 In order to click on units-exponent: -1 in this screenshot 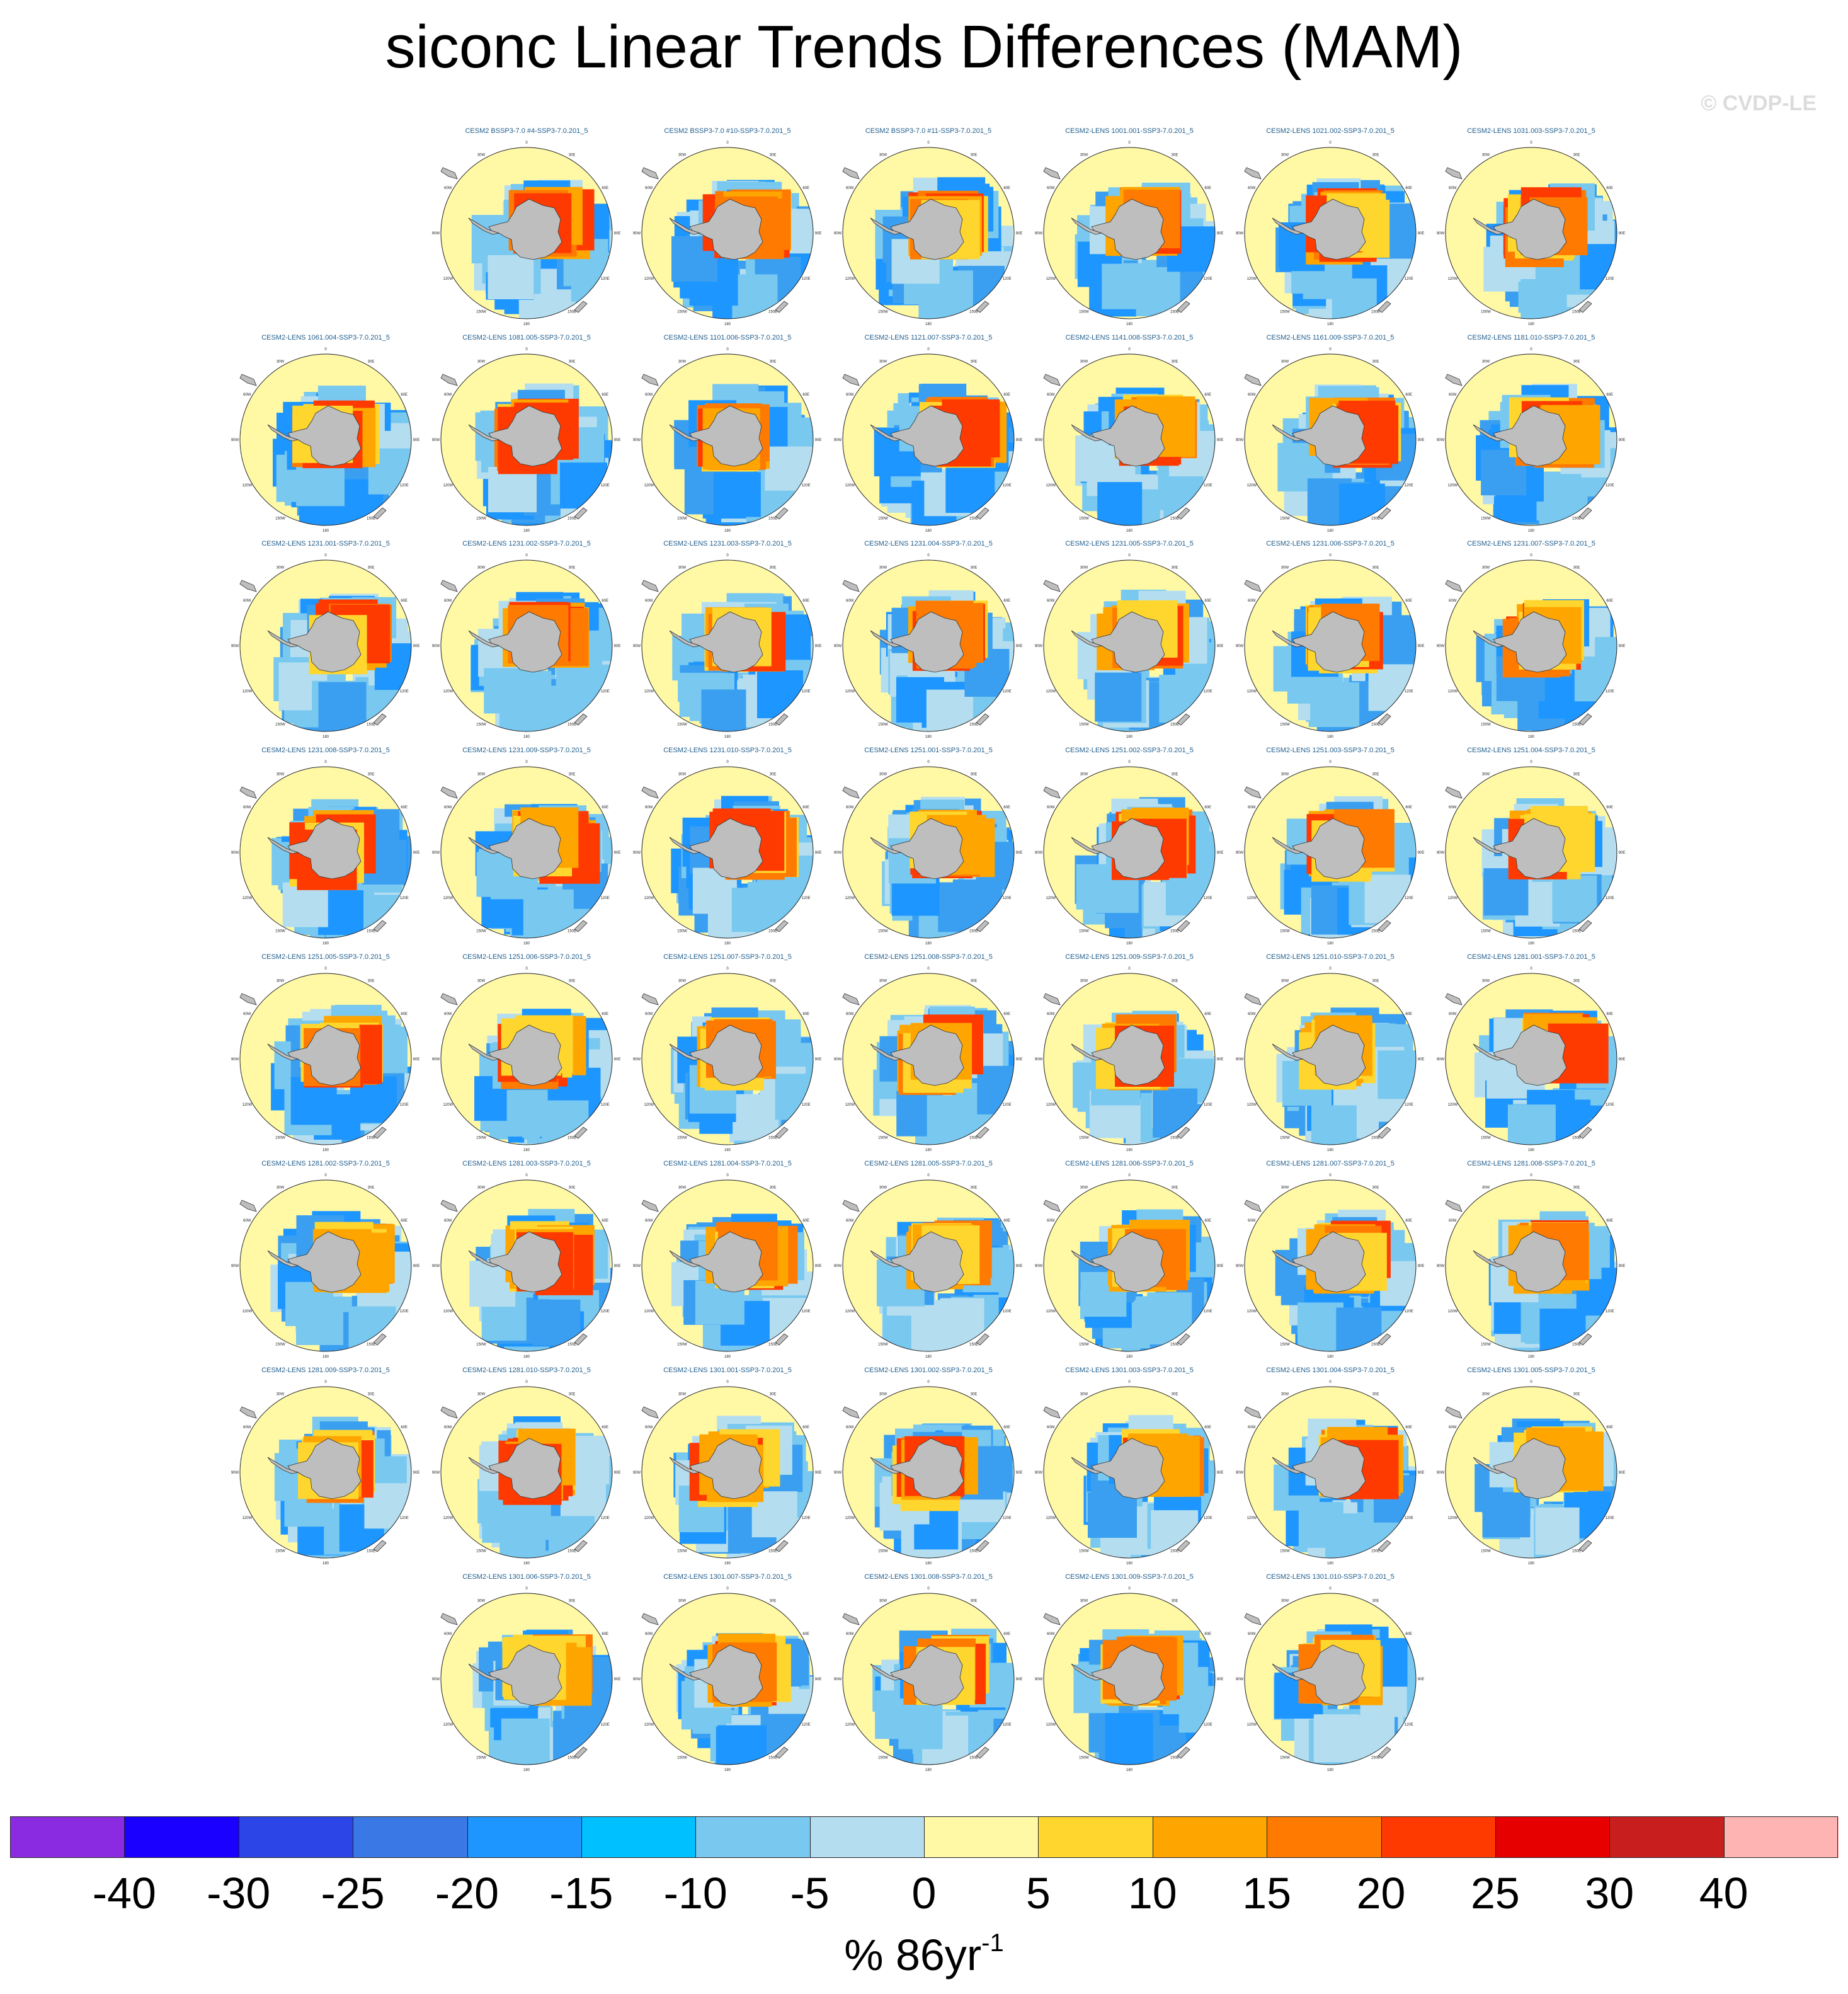, I will do `click(992, 1943)`.